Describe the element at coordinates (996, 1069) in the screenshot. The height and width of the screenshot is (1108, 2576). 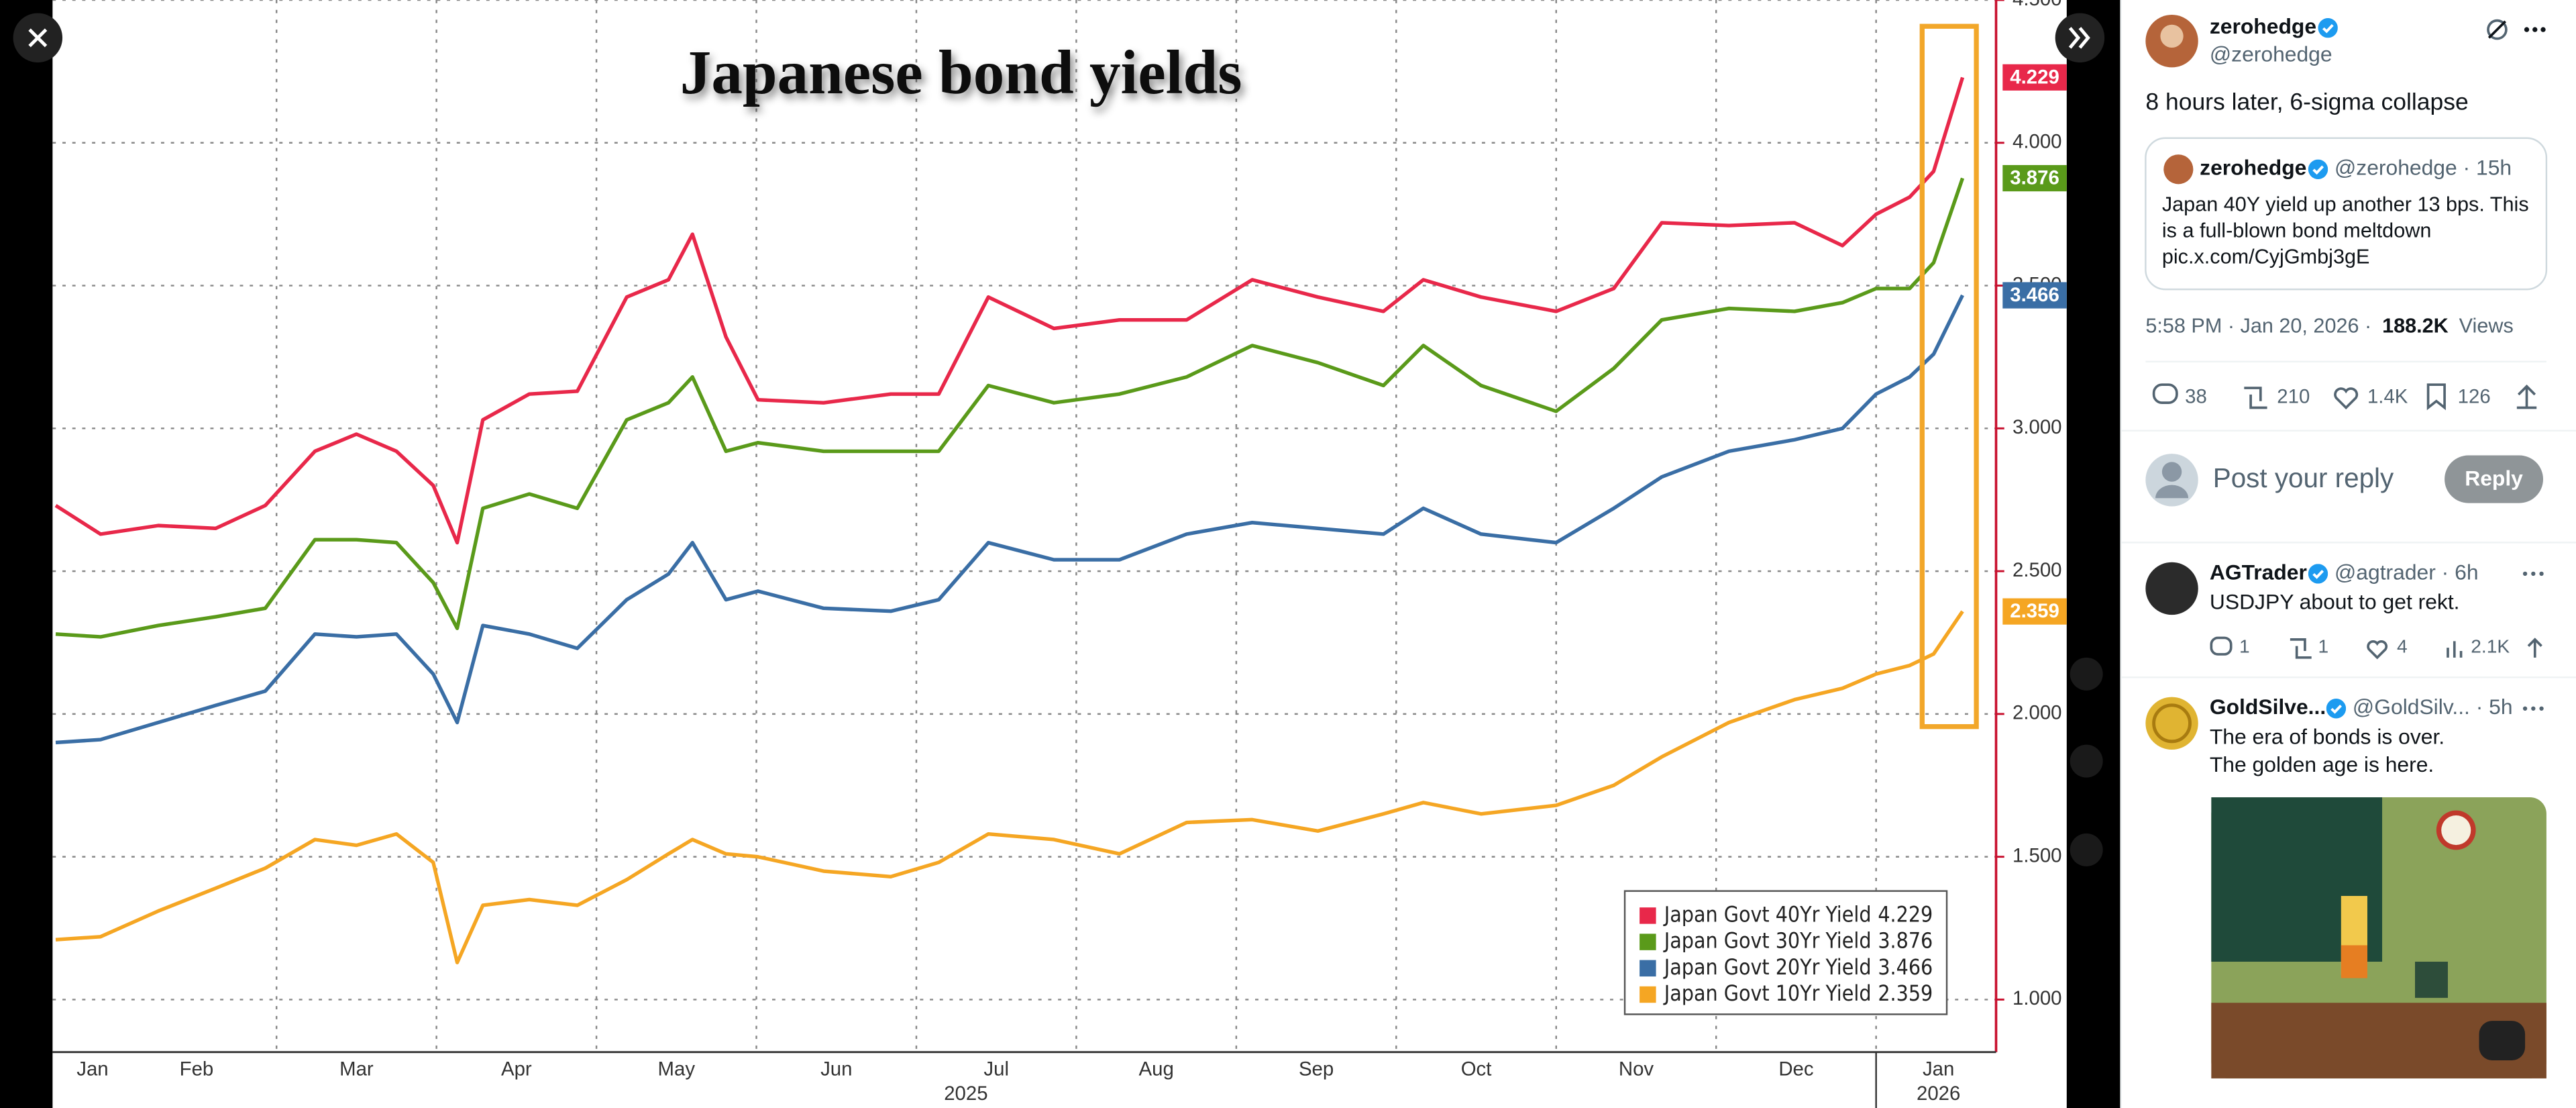
I see `x-tick-label: Jul` at that location.